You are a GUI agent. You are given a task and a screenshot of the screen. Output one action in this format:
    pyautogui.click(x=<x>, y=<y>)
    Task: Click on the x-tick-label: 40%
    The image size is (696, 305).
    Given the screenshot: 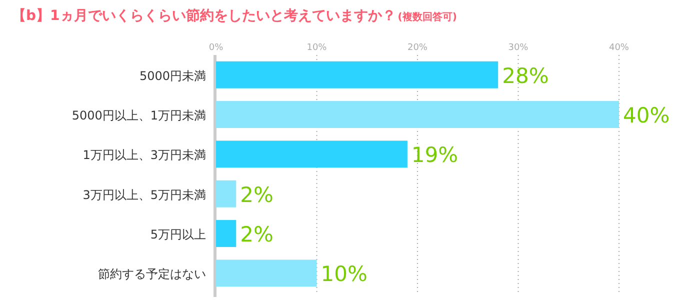 What is the action you would take?
    pyautogui.click(x=619, y=48)
    